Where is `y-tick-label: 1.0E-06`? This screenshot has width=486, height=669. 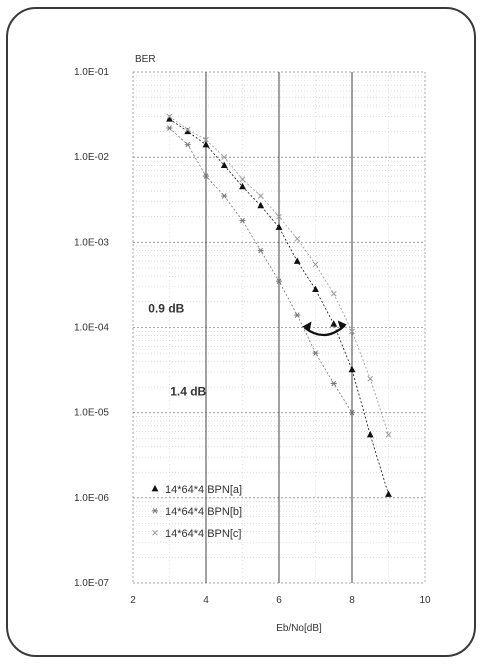
y-tick-label: 1.0E-06 is located at coordinates (91, 498).